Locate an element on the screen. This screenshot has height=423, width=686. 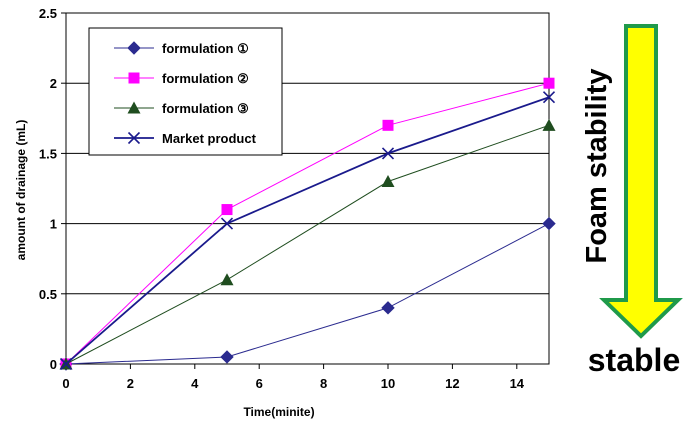
x-tick-label: 10 is located at coordinates (388, 383).